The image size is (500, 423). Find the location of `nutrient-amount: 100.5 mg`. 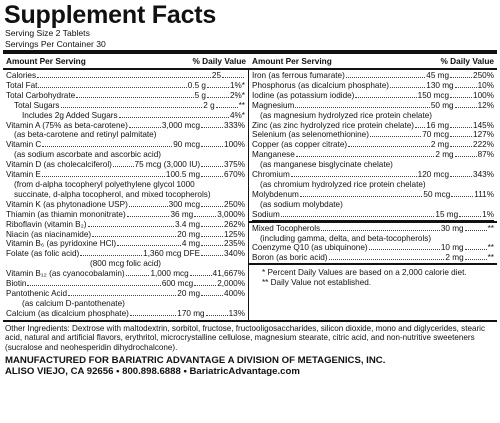

nutrient-amount: 100.5 mg is located at coordinates (183, 175).